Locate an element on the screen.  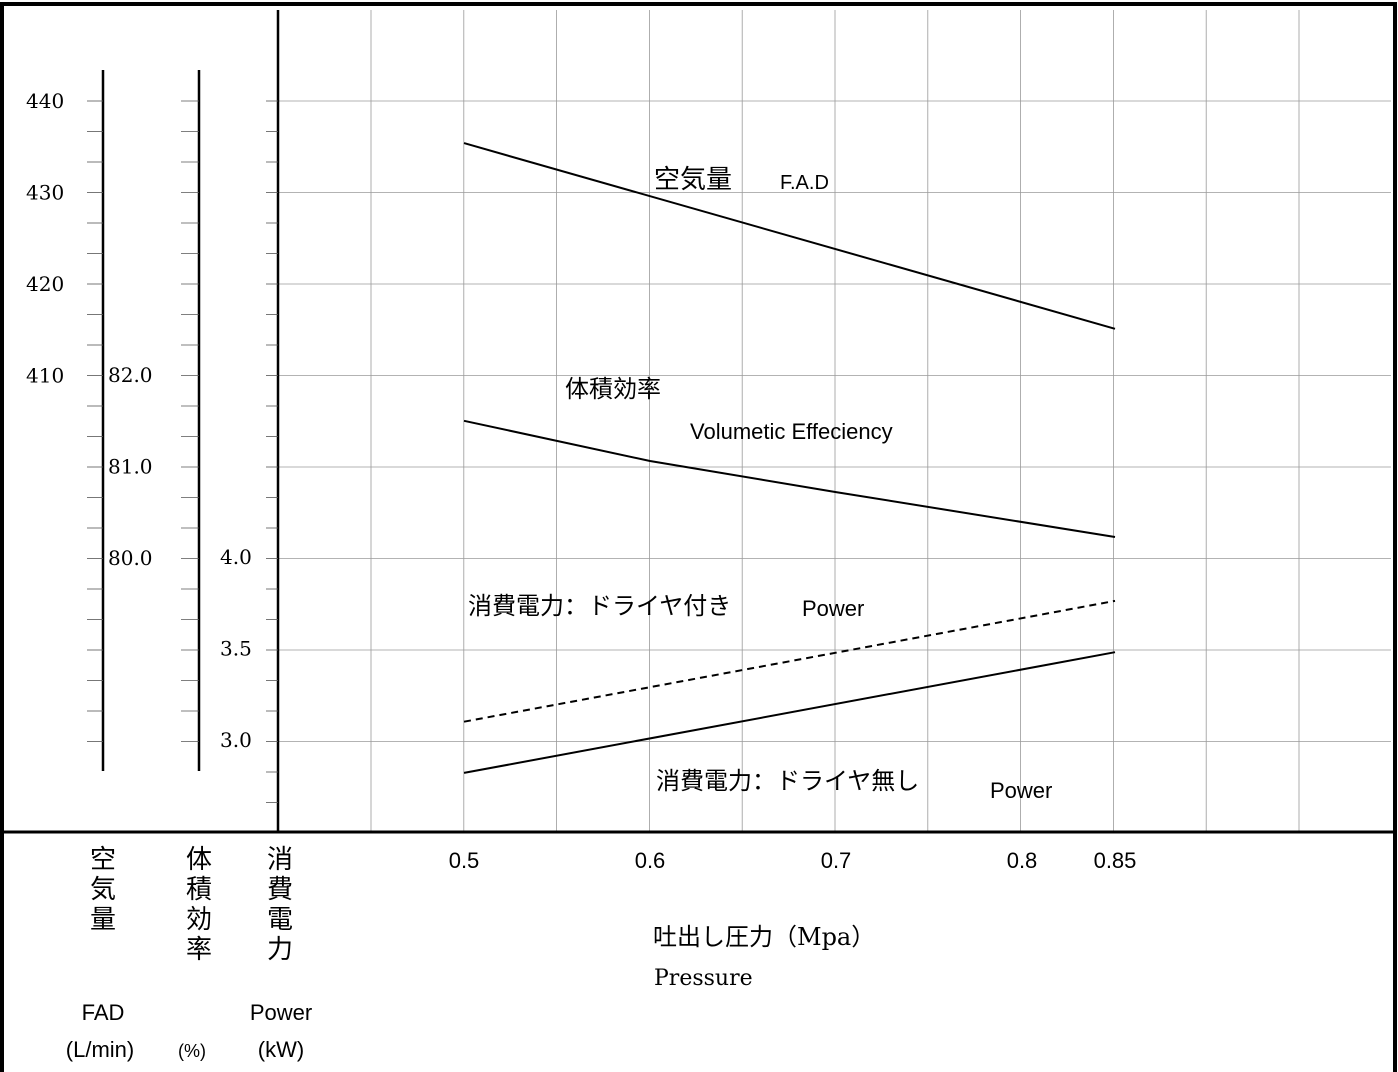
fad-axis-title-char: 空 is located at coordinates (103, 860).